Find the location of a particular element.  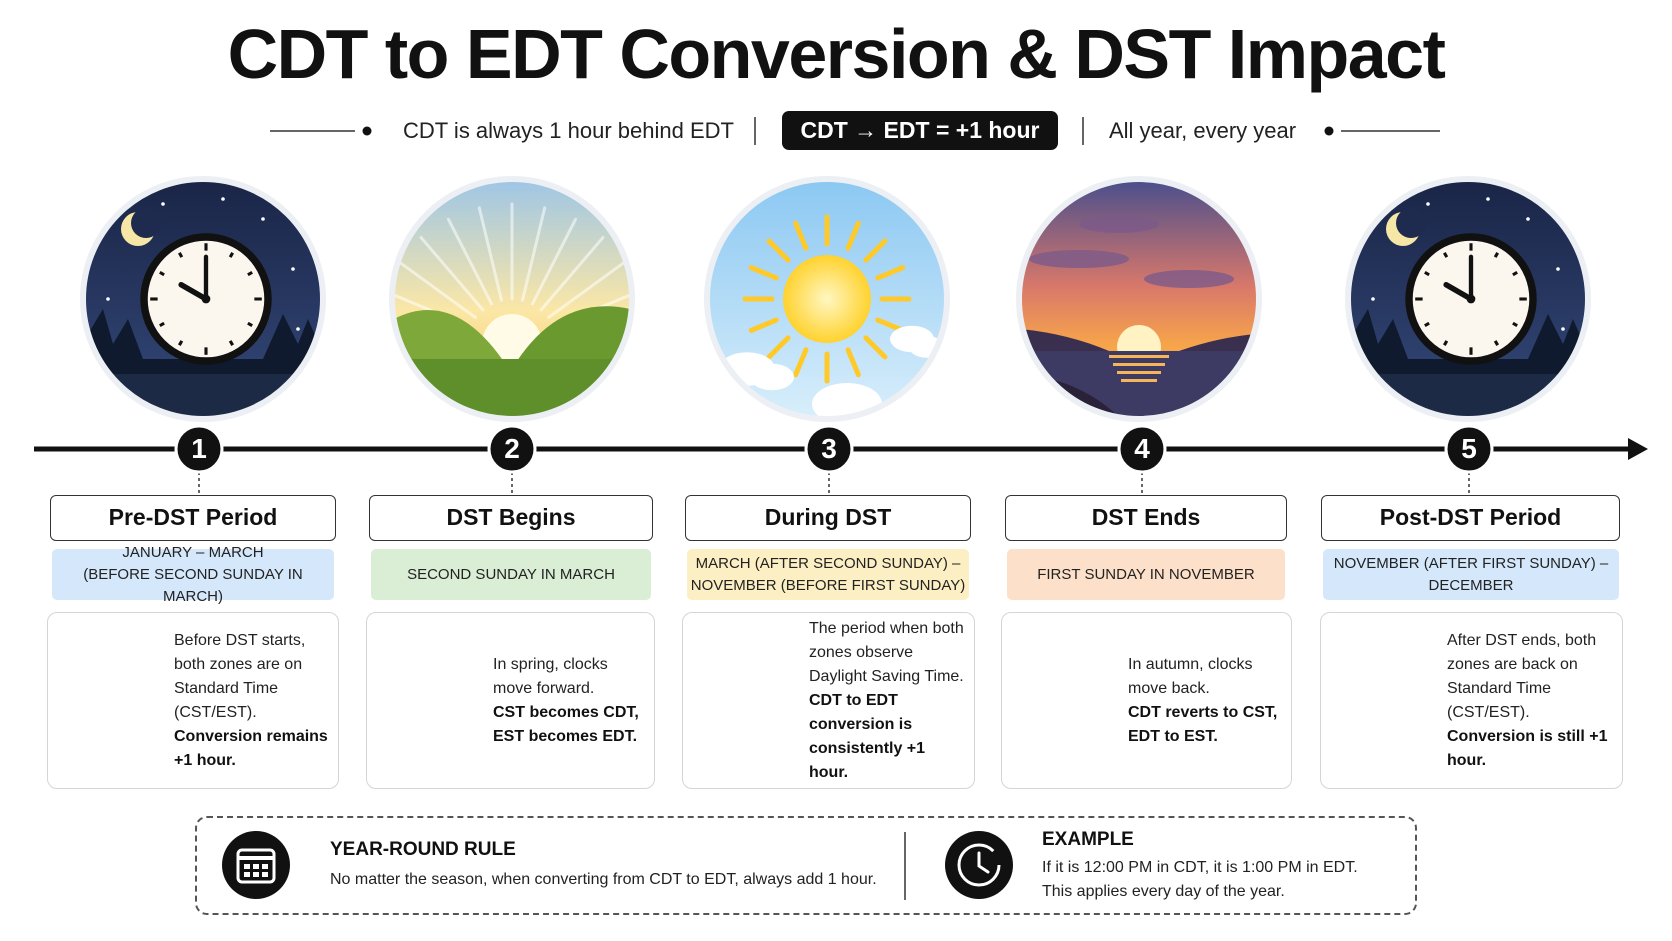

stage-date: NOVEMBER (AFTER FIRST SUNDAY) – DECEMBER is located at coordinates (1471, 574).